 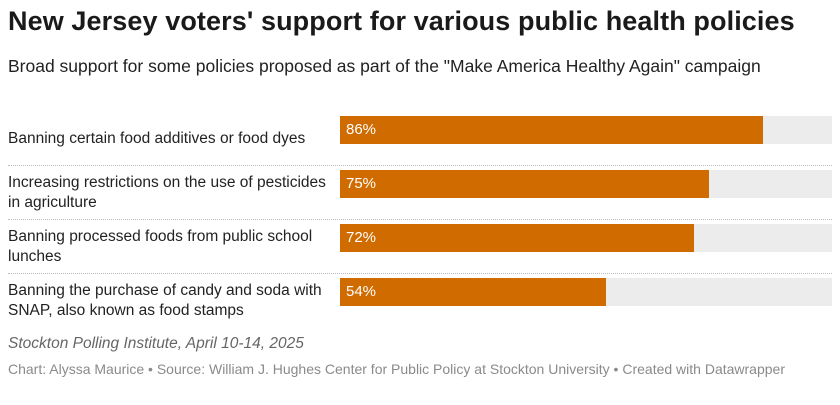 I want to click on bar: 75%, so click(x=524, y=184).